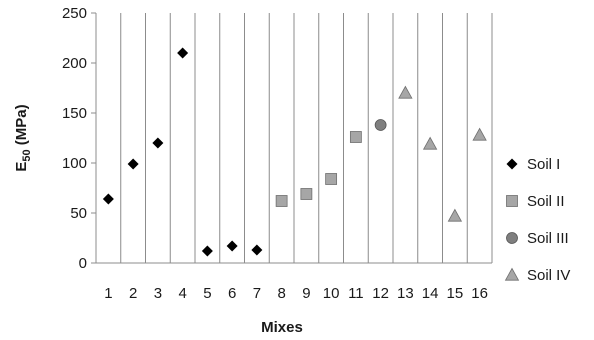 The height and width of the screenshot is (340, 594). Describe the element at coordinates (537, 220) in the screenshot. I see `legend: Soil I Soil II Soil III Soil IV` at that location.